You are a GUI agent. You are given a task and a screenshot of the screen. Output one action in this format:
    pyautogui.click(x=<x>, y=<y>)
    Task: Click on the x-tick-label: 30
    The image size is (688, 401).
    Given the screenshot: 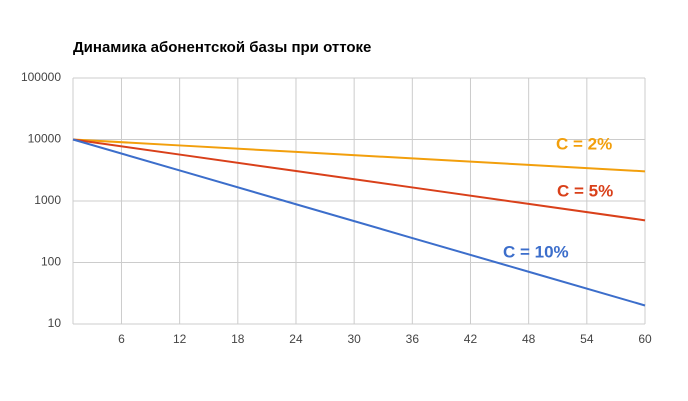 What is the action you would take?
    pyautogui.click(x=354, y=339)
    